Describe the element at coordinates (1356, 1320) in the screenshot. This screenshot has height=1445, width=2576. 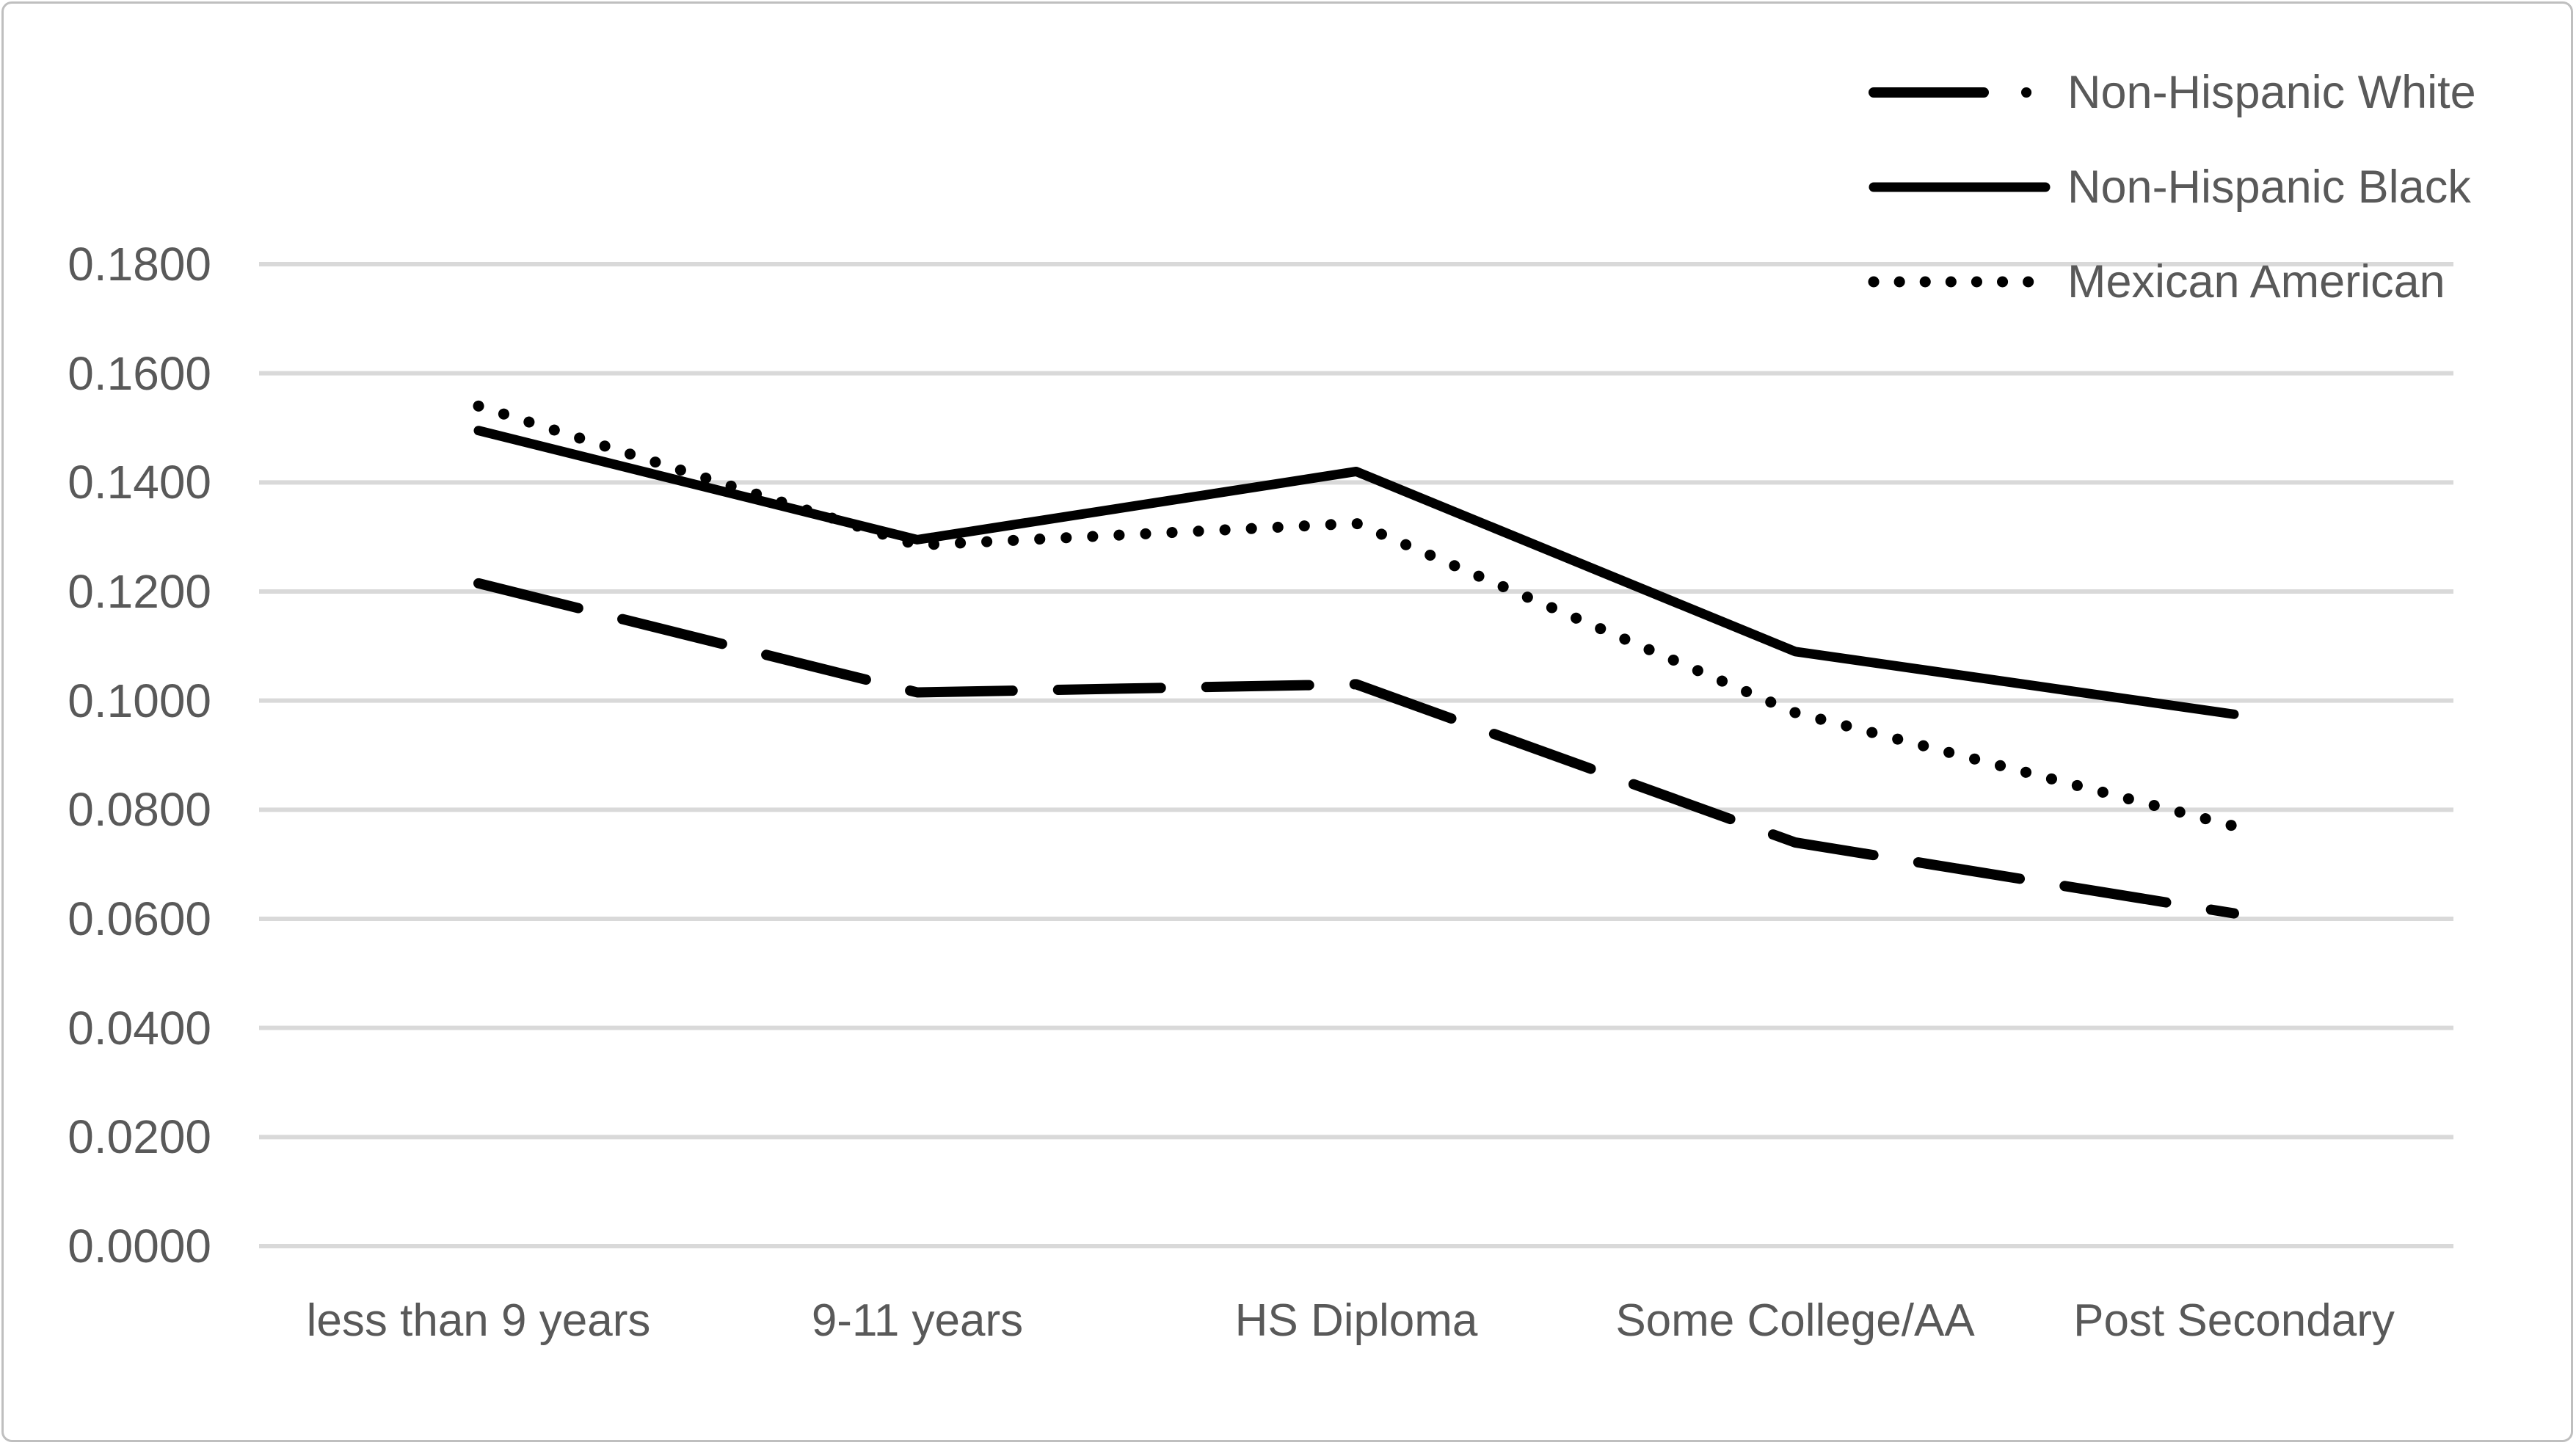
I see `x-axis-category-label: HS Diploma` at that location.